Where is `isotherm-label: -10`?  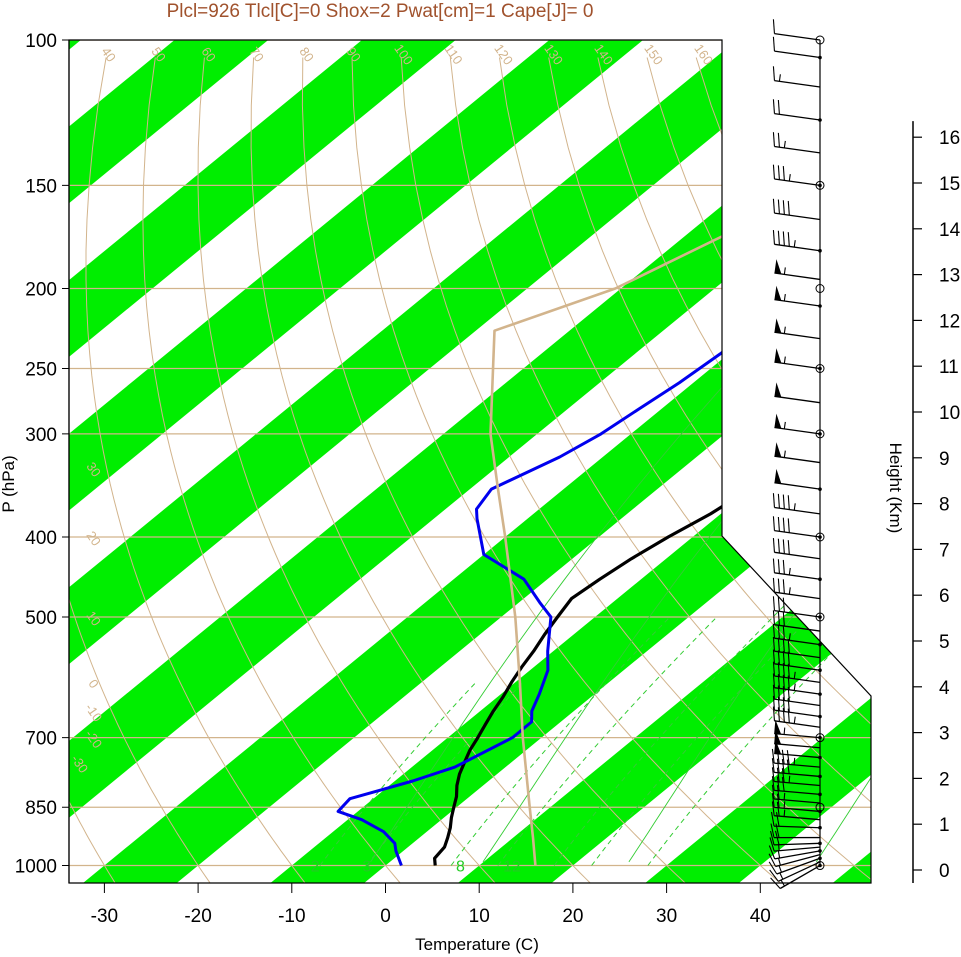
isotherm-label: -10 is located at coordinates (757, 545).